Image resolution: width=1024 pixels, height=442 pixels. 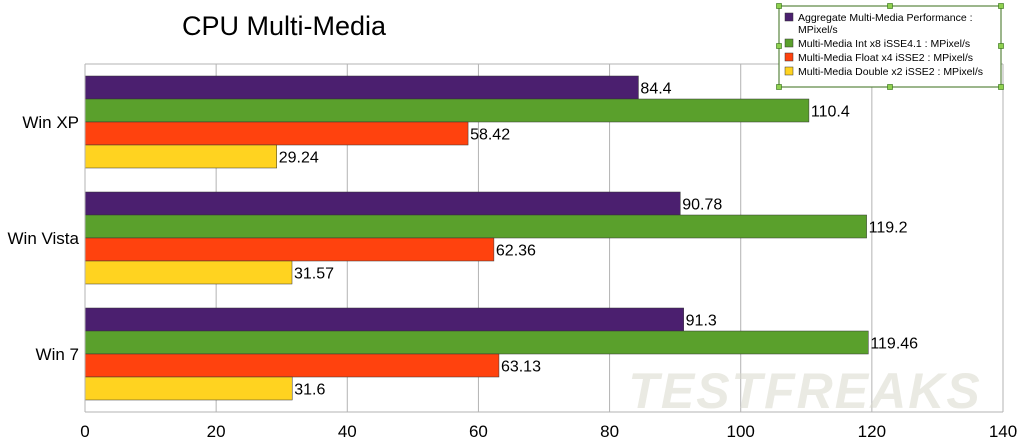 What do you see at coordinates (701, 321) in the screenshot?
I see `data-label: 91.3` at bounding box center [701, 321].